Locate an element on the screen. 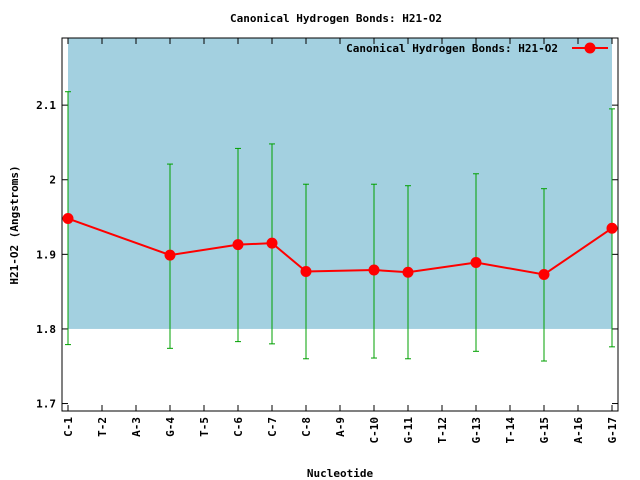 The width and height of the screenshot is (640, 480). legend-label: Canonical Hydrogen Bonds: H21-O2 is located at coordinates (452, 48).